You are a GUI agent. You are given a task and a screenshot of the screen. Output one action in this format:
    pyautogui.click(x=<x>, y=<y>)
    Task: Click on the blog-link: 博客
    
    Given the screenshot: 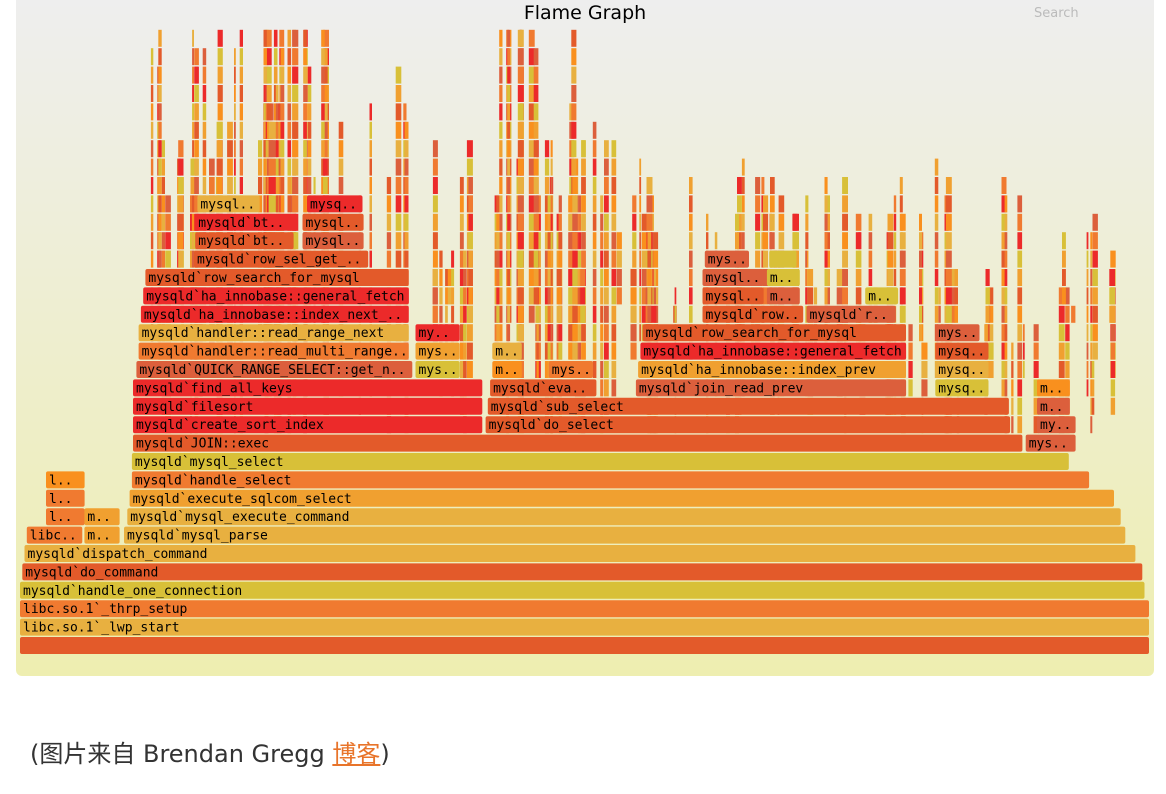 What is the action you would take?
    pyautogui.click(x=356, y=754)
    